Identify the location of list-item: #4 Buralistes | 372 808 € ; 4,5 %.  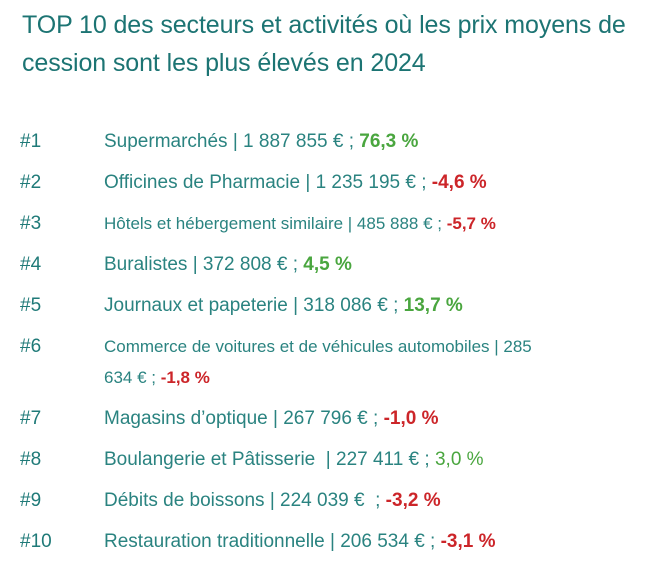
(328, 265).